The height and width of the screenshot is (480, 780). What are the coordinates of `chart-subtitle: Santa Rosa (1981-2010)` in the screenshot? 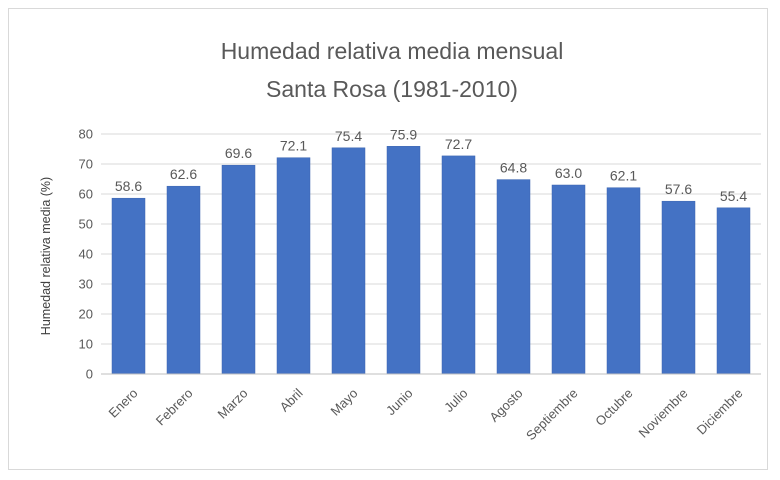 It's located at (392, 89).